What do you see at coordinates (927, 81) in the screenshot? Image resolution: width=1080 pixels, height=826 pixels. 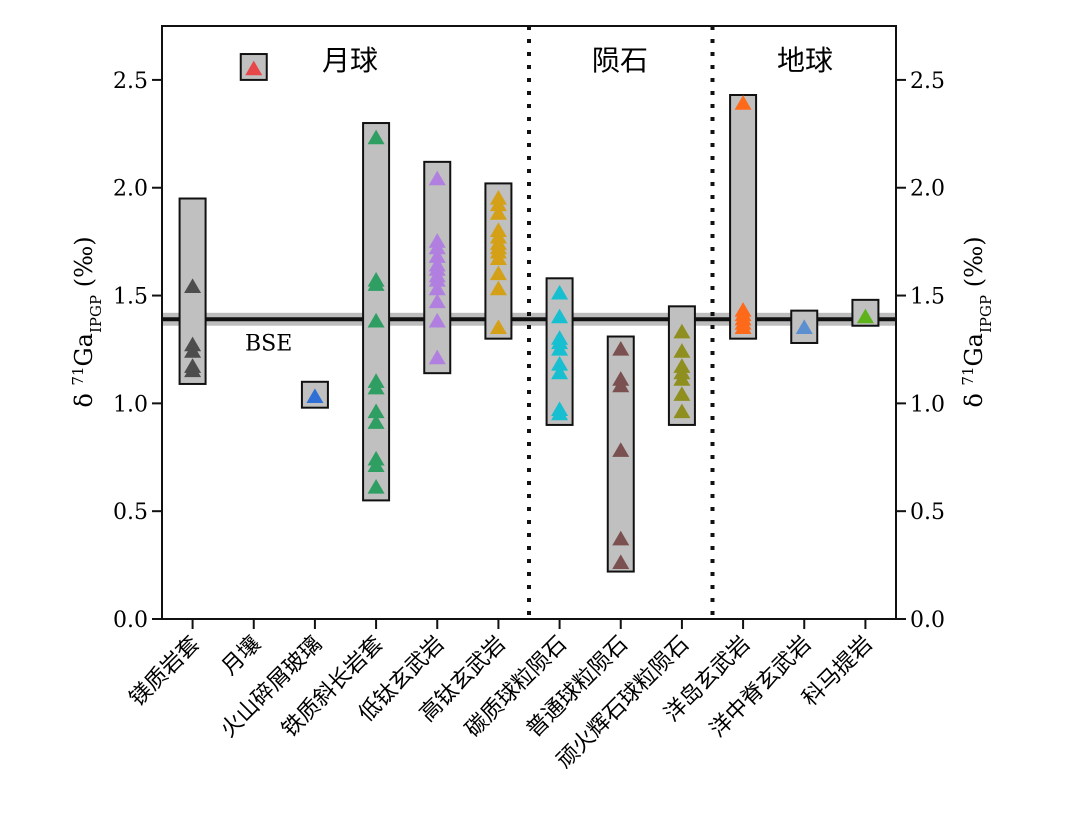 I see `y-tick-label-right-5: 2.5` at bounding box center [927, 81].